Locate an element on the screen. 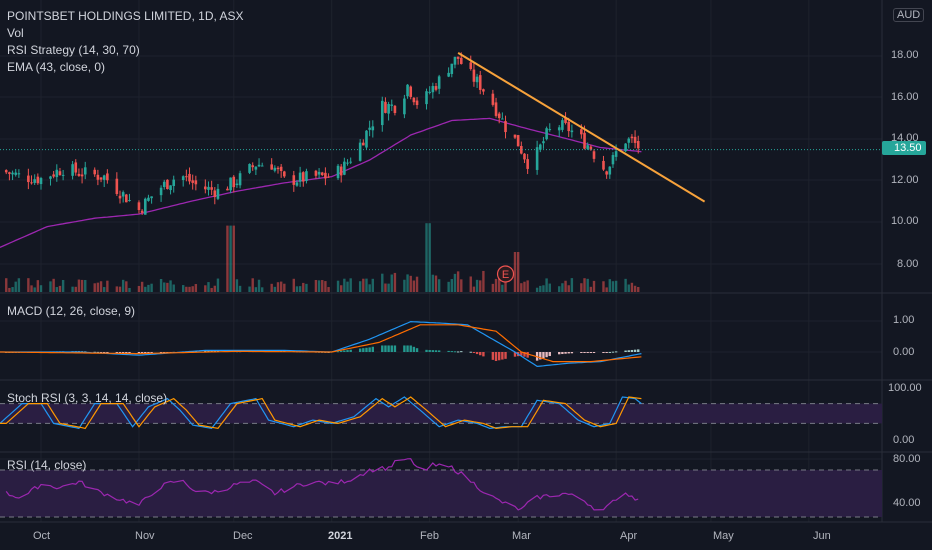  price-tick: 16.00 is located at coordinates (905, 97).